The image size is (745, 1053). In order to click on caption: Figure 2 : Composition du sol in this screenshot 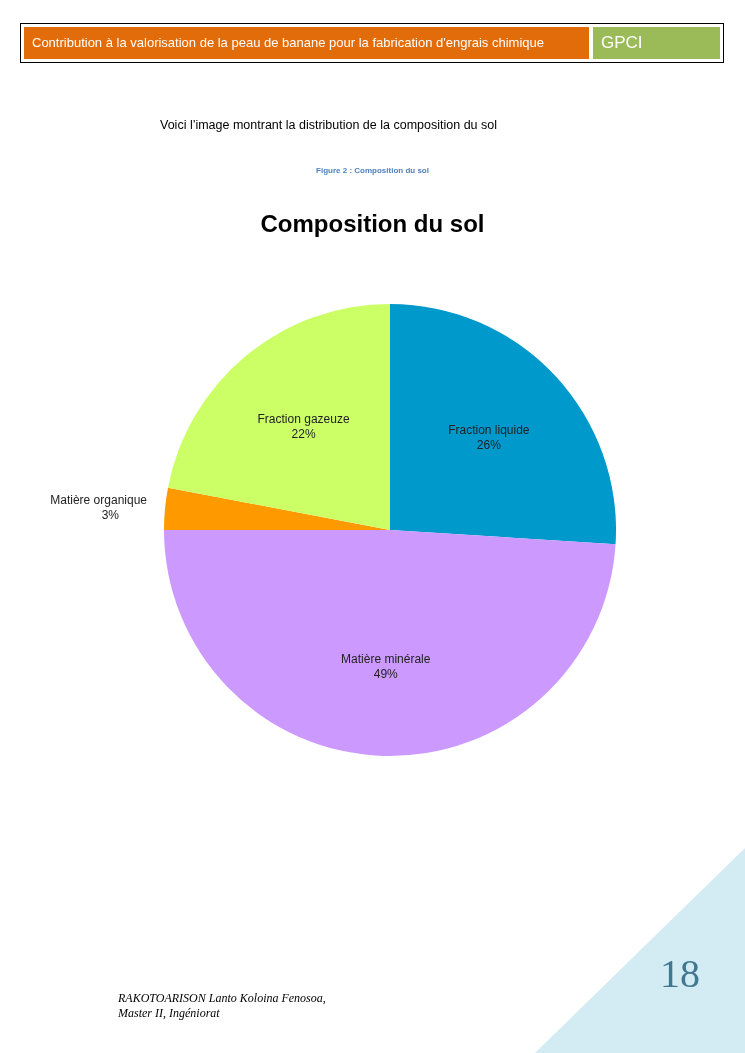, I will do `click(372, 170)`.